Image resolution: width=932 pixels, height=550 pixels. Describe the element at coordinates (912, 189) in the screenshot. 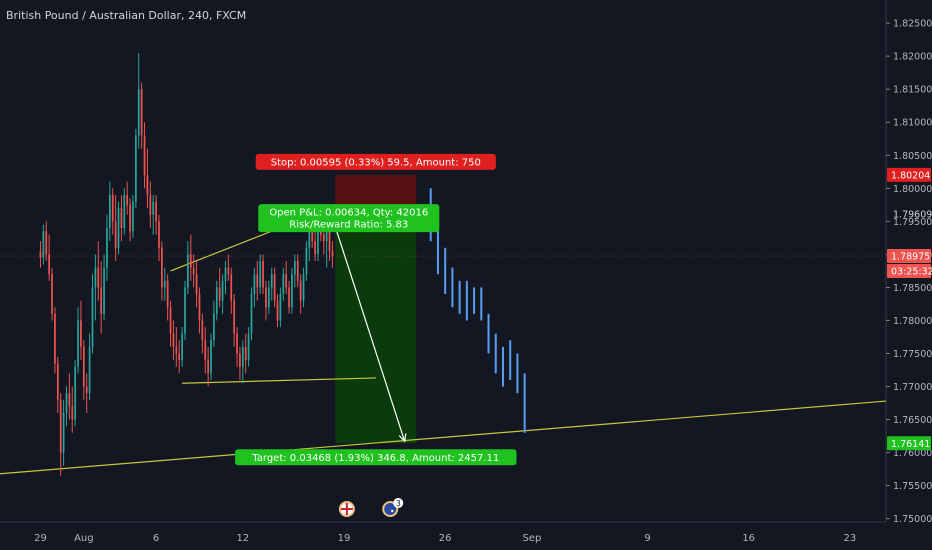

I see `price-tick-label: 1.80000` at that location.